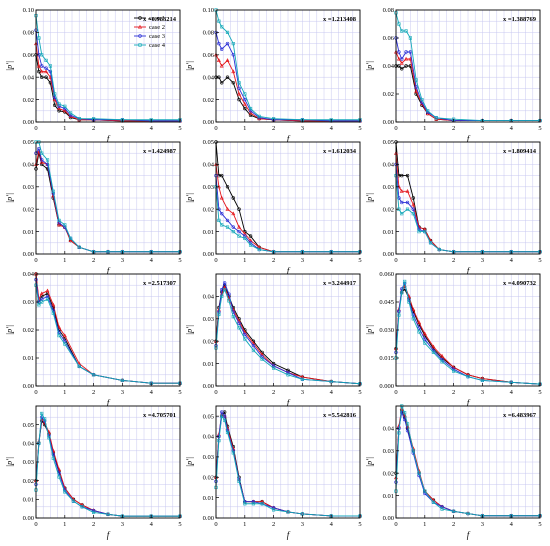 This screenshot has height=546, width=550. What do you see at coordinates (28, 10) in the screenshot?
I see `y-tick-label: 0.10` at bounding box center [28, 10].